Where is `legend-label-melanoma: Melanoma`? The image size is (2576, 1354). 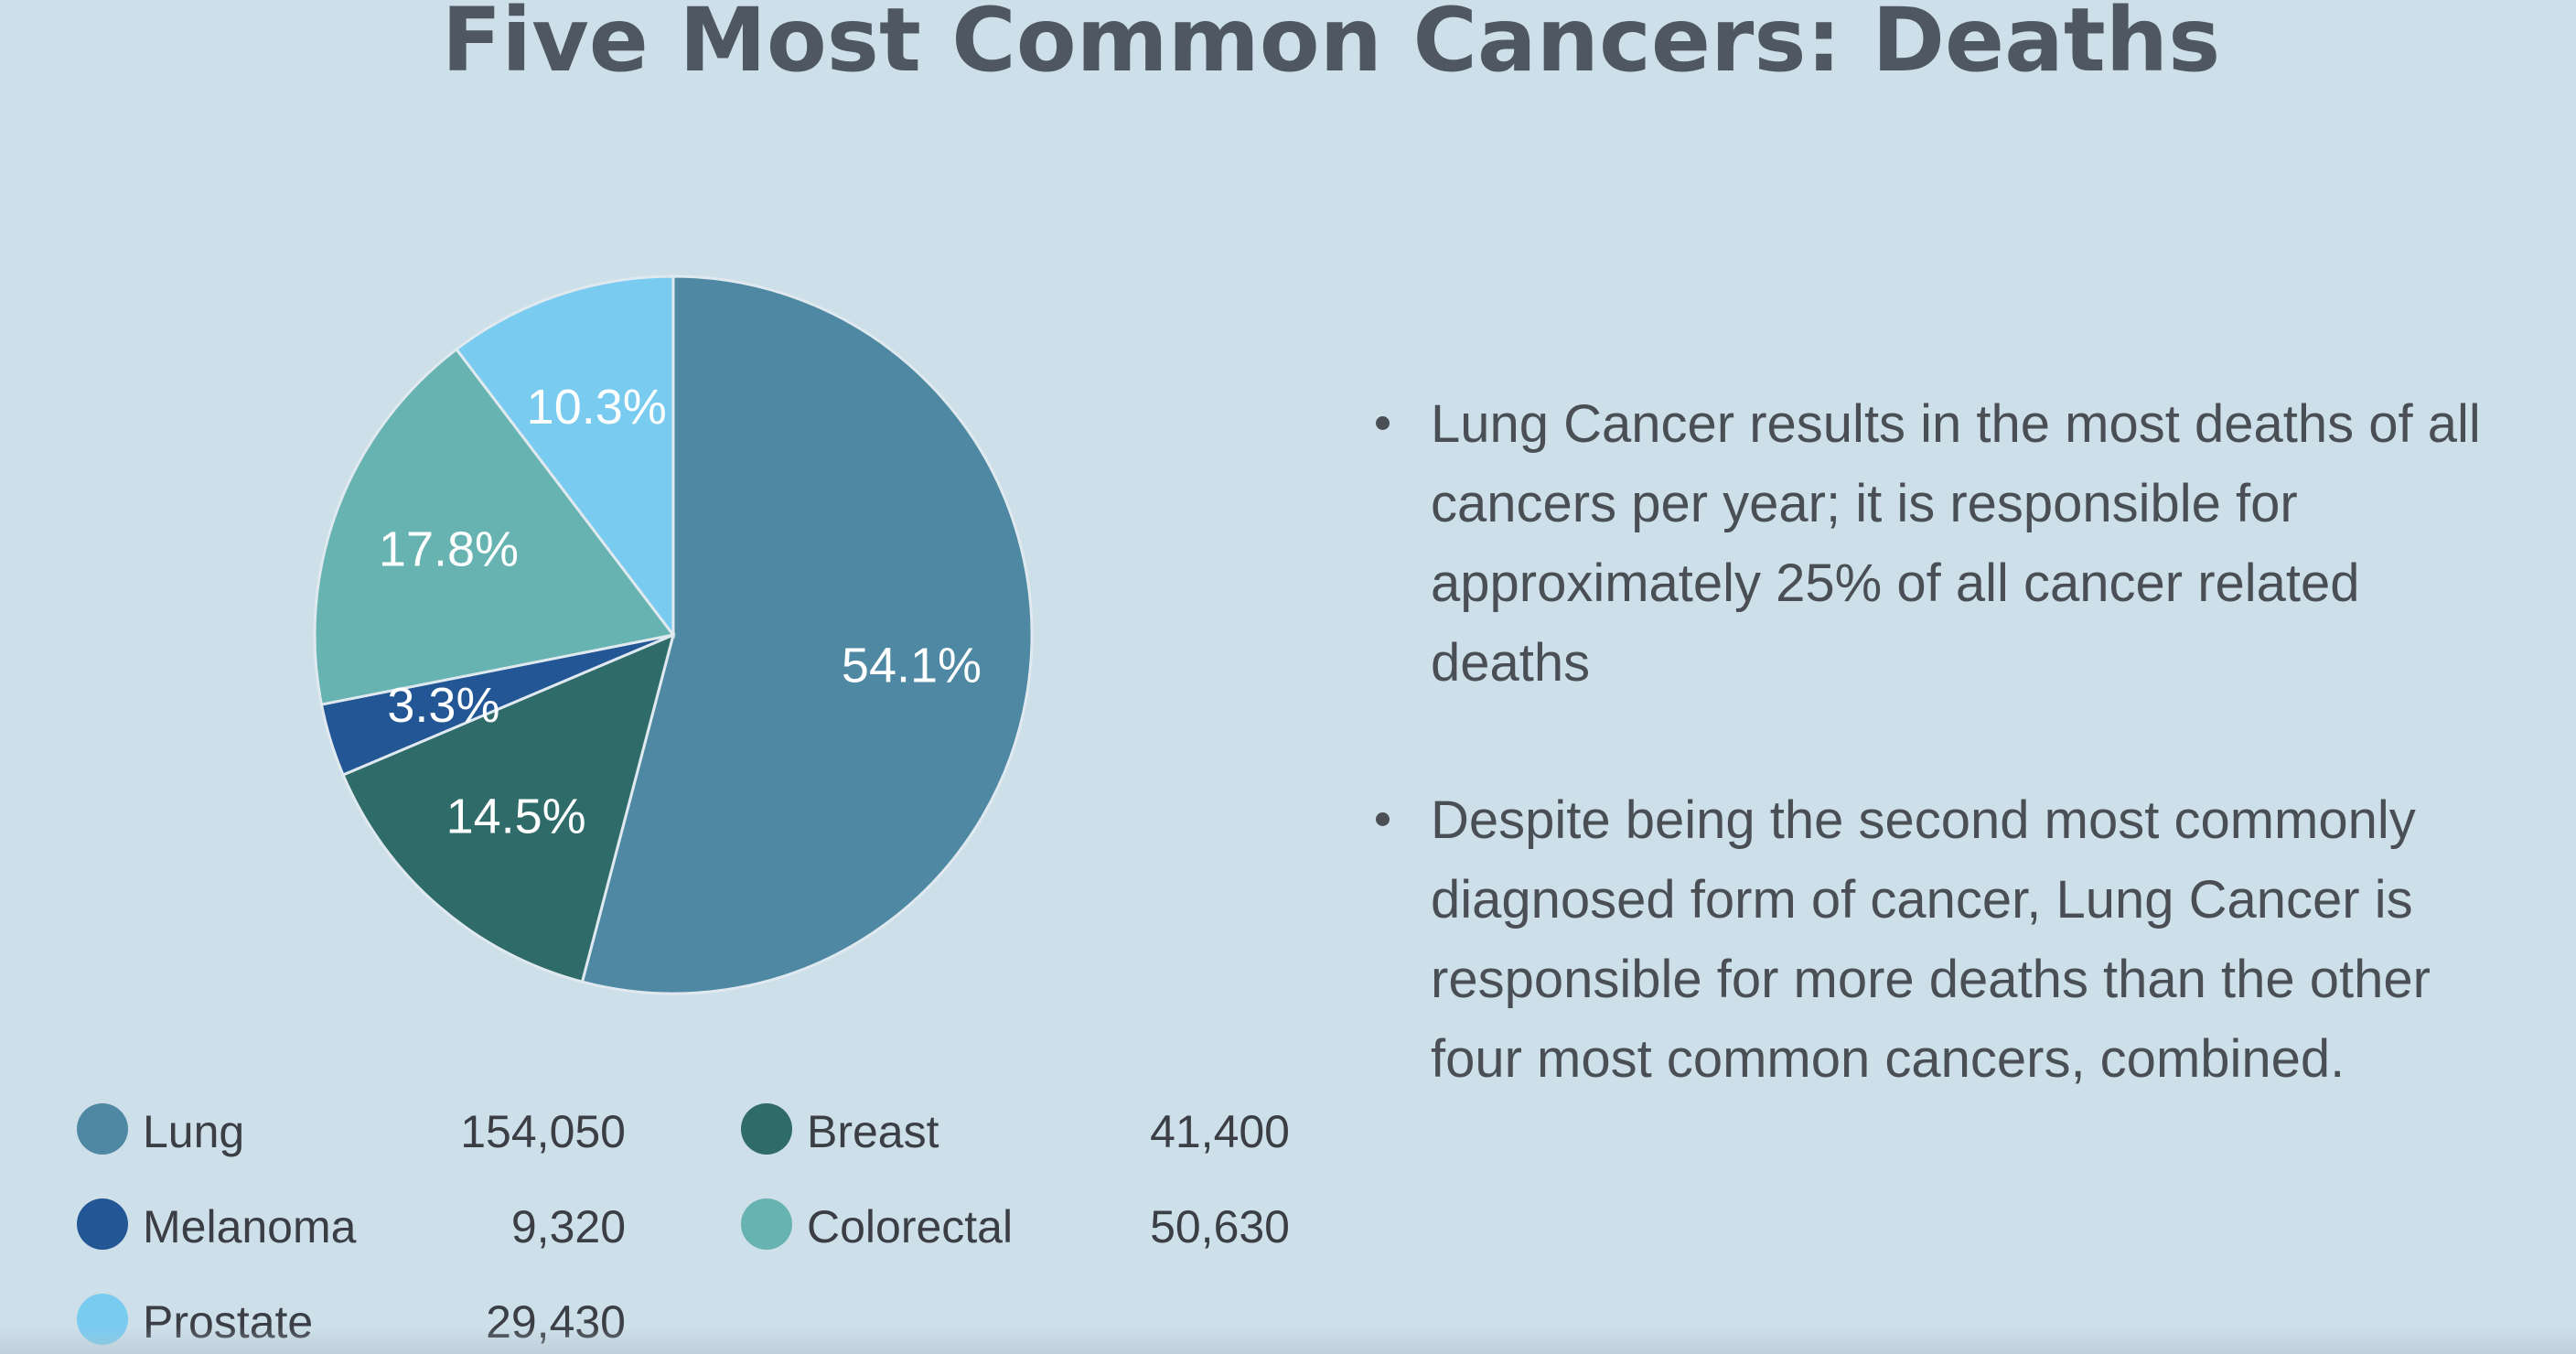 legend-label-melanoma: Melanoma is located at coordinates (250, 1226).